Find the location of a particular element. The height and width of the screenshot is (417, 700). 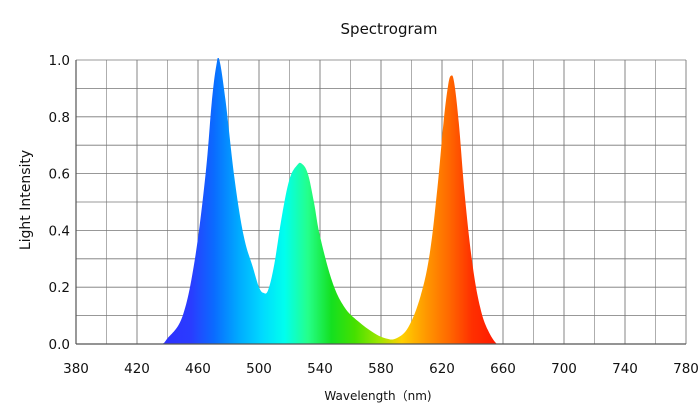

y-axis-title: Light Intensity is located at coordinates (26, 200).